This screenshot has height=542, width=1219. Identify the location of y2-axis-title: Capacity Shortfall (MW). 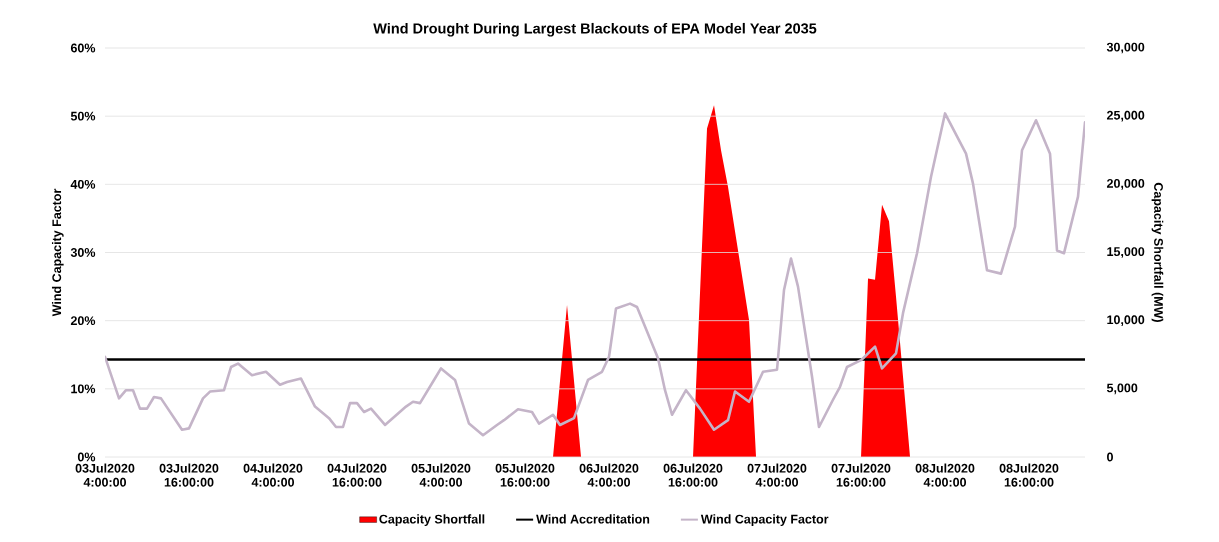
(1157, 252).